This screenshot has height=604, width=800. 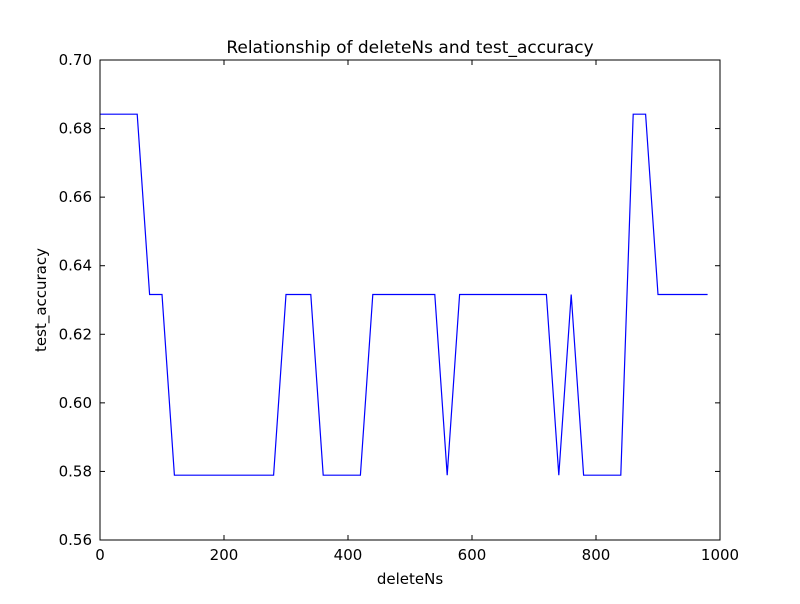 What do you see at coordinates (224, 555) in the screenshot?
I see `x-tick-label: 200` at bounding box center [224, 555].